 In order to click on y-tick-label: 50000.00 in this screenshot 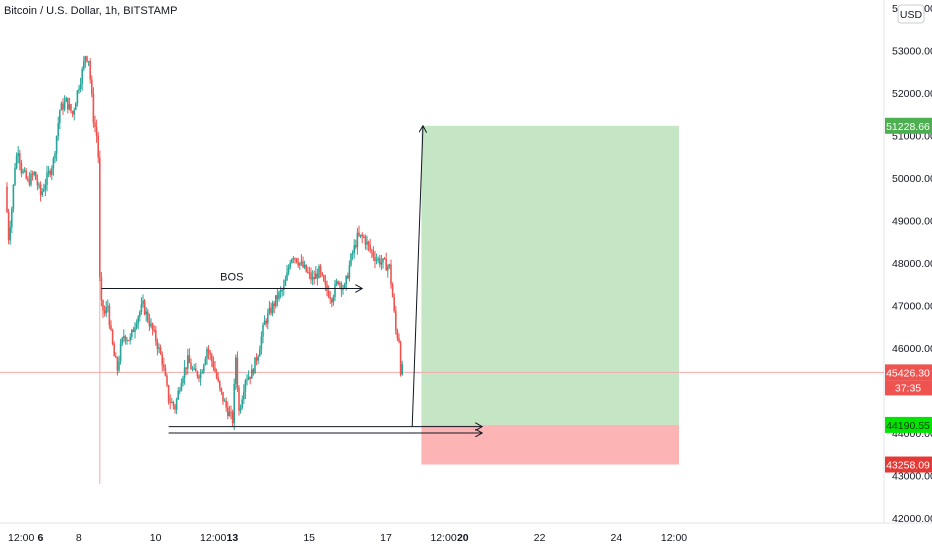, I will do `click(912, 179)`.